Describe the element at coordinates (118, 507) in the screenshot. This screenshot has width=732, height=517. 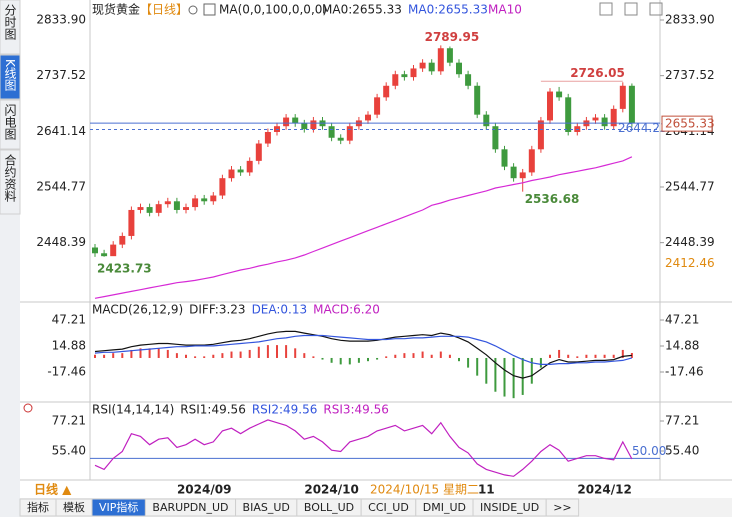
I see `bottom-tab-label: VIP指标` at that location.